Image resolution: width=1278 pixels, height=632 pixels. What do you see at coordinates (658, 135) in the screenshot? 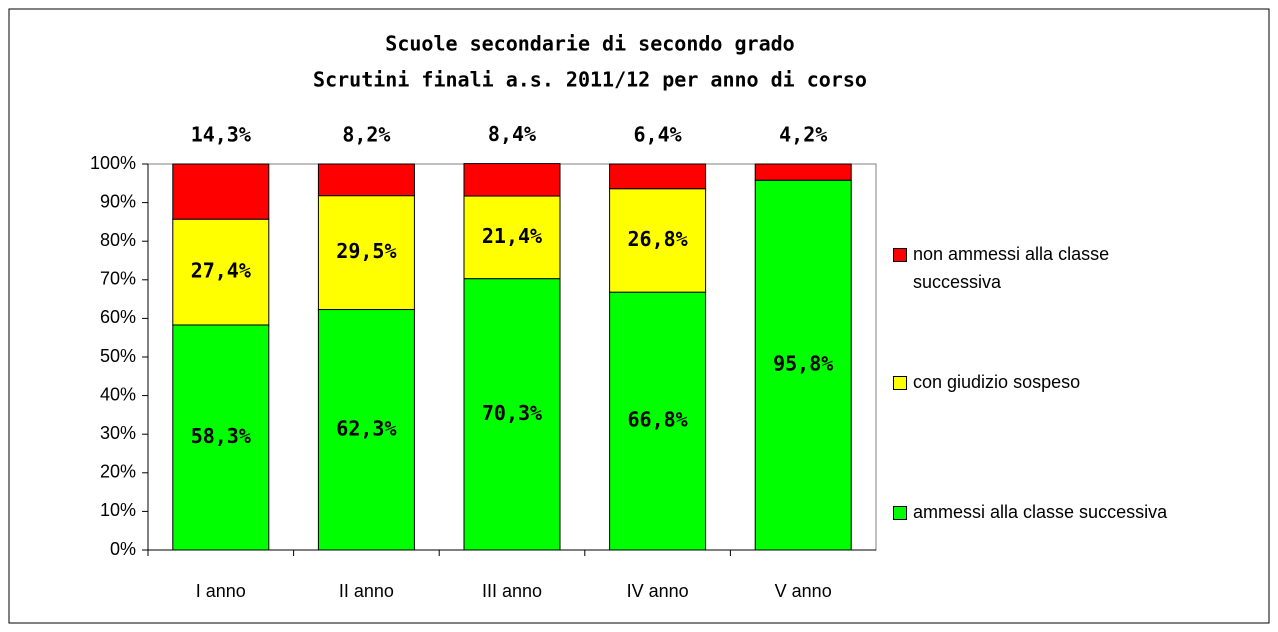
I see `value-label: 6,4%` at bounding box center [658, 135].